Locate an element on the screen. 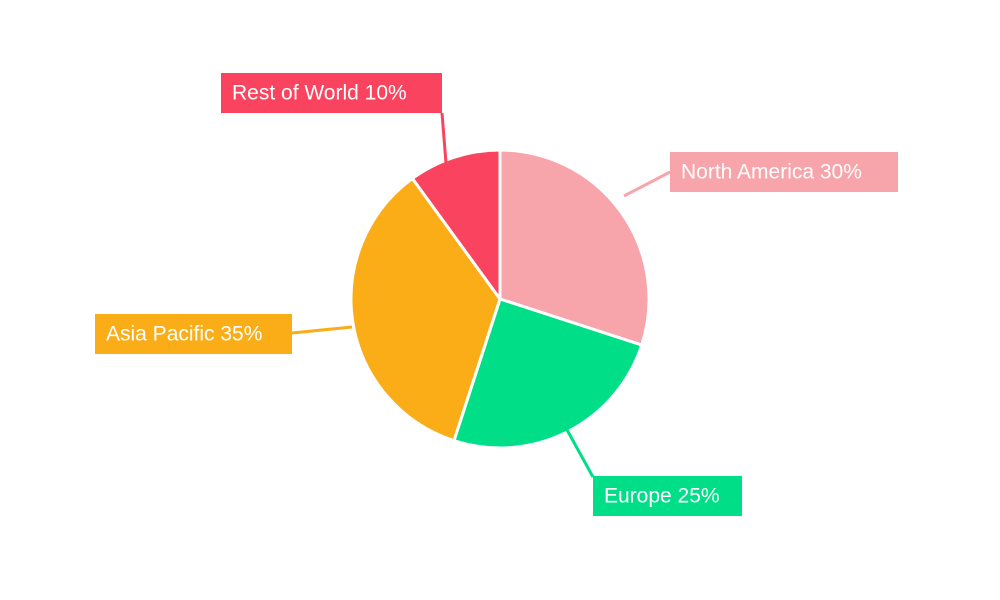 This screenshot has width=1000, height=600. pie-slice-asia-pacific is located at coordinates (425, 309).